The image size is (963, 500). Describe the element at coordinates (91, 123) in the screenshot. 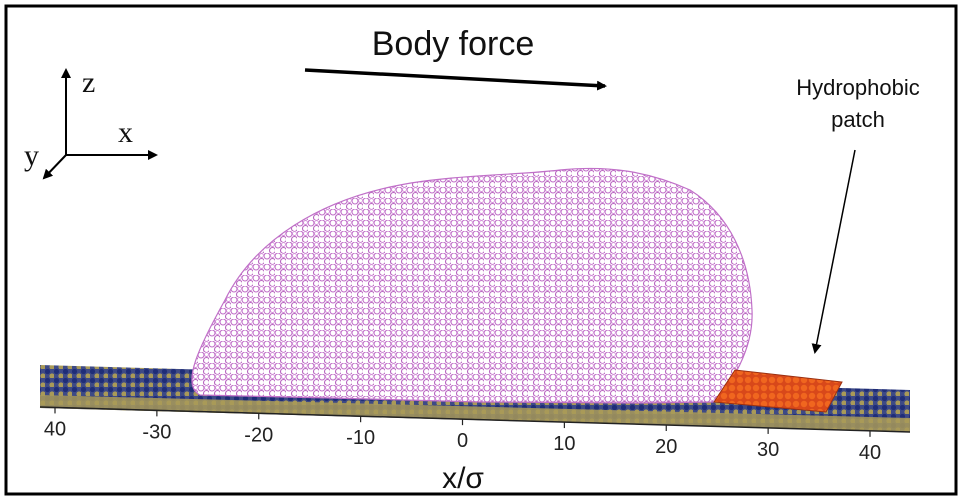

I see `axes-triad: z x y` at that location.